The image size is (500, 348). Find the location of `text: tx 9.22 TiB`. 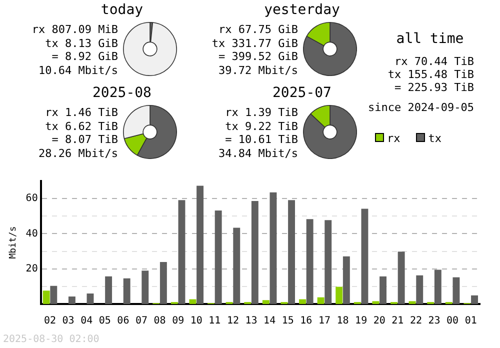

text: tx 9.22 TiB is located at coordinates (261, 126).